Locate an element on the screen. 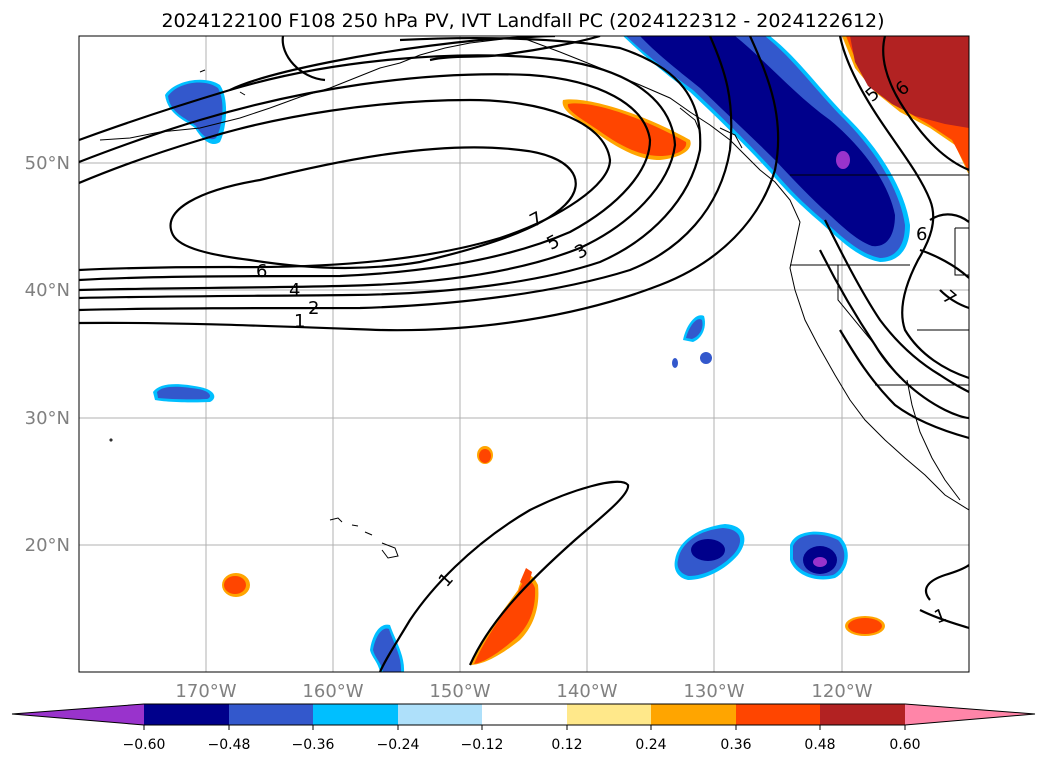  lon-label: 170°W is located at coordinates (205, 691).